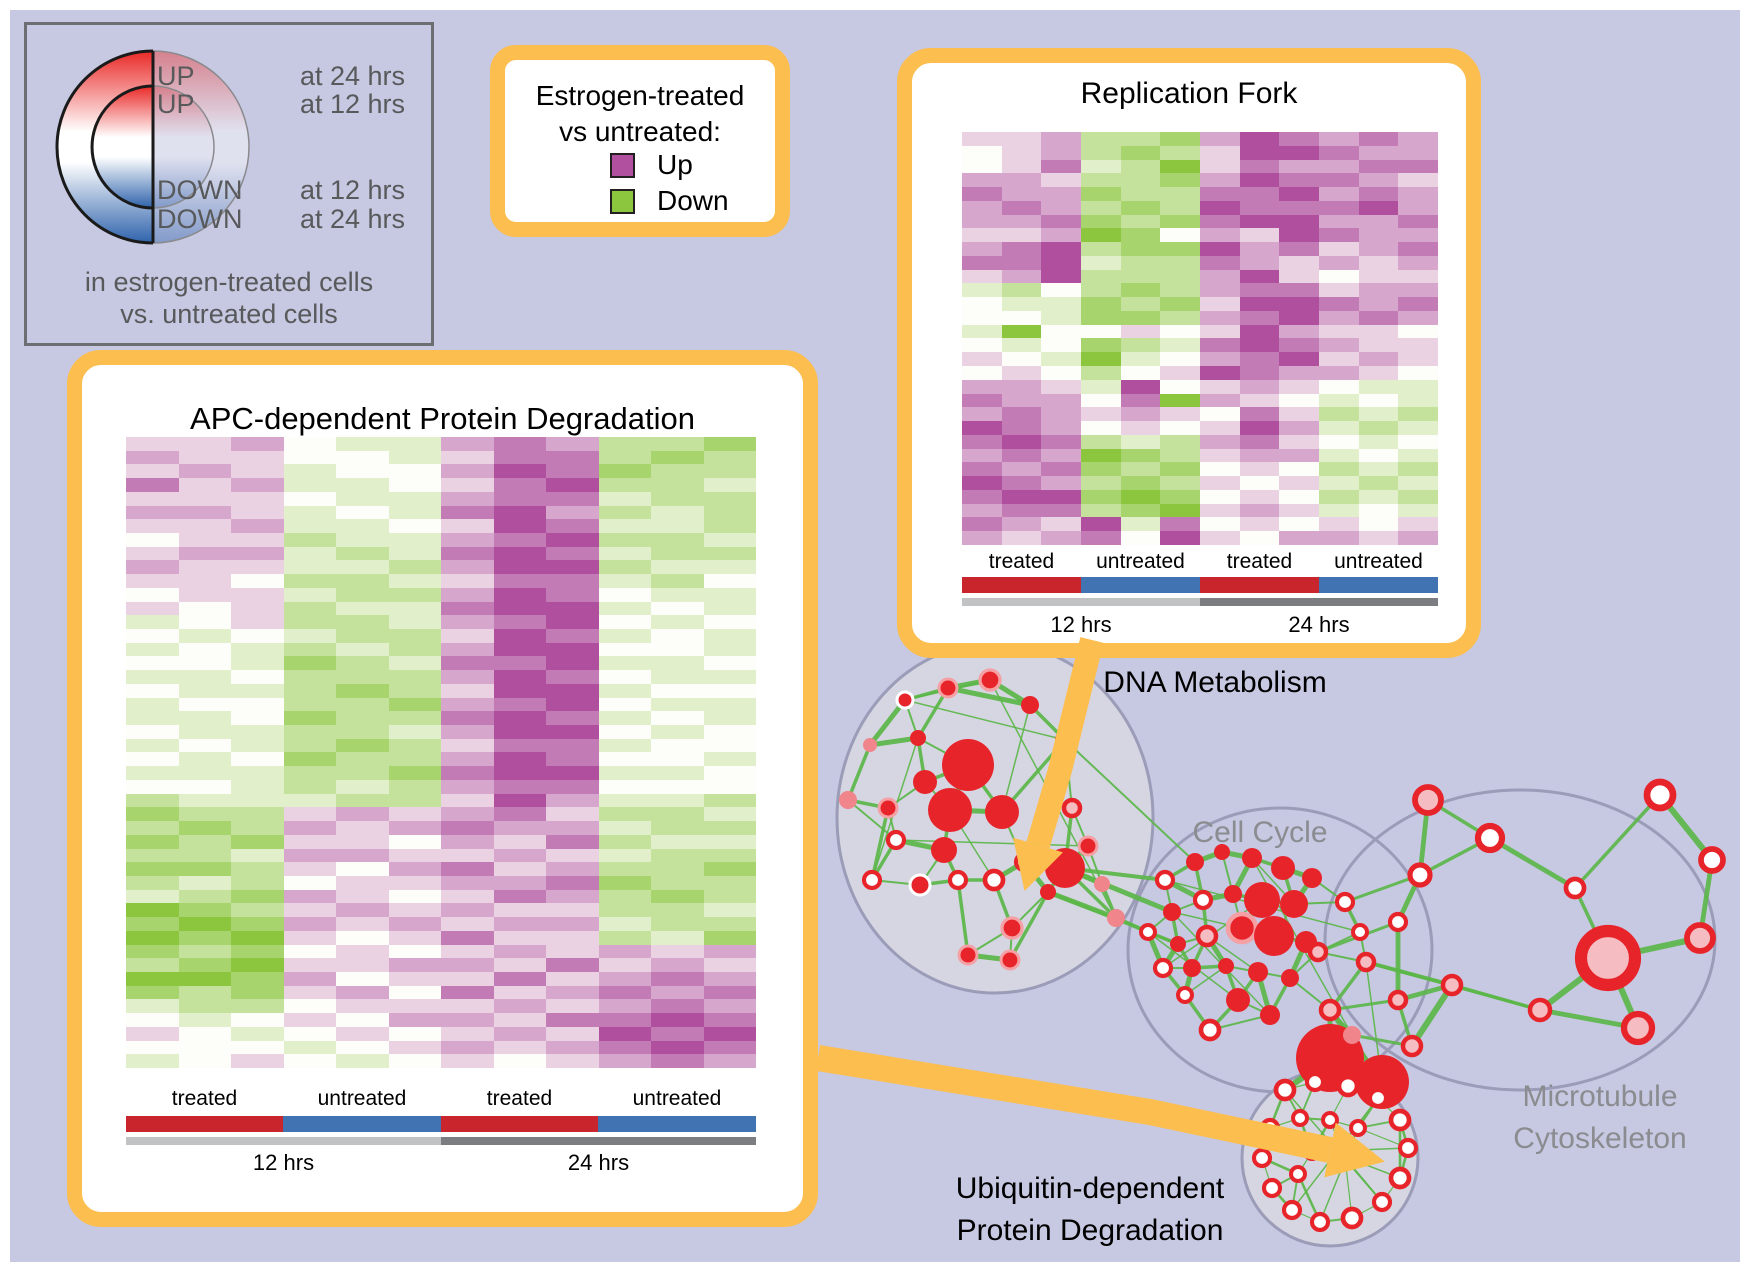  Describe the element at coordinates (1319, 602) in the screenshot. I see `rf-24hrs-bar` at that location.